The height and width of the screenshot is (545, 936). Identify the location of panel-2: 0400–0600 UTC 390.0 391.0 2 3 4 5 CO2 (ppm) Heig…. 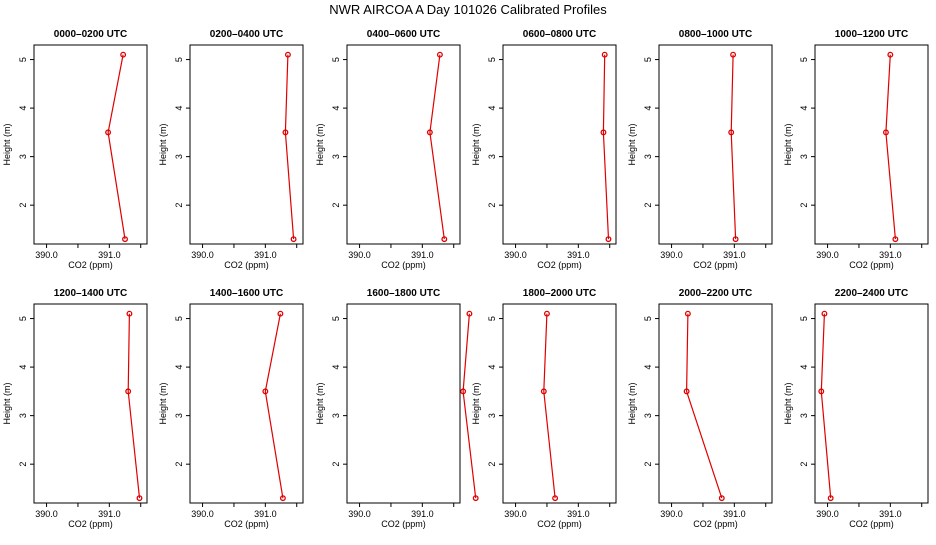
(388, 149).